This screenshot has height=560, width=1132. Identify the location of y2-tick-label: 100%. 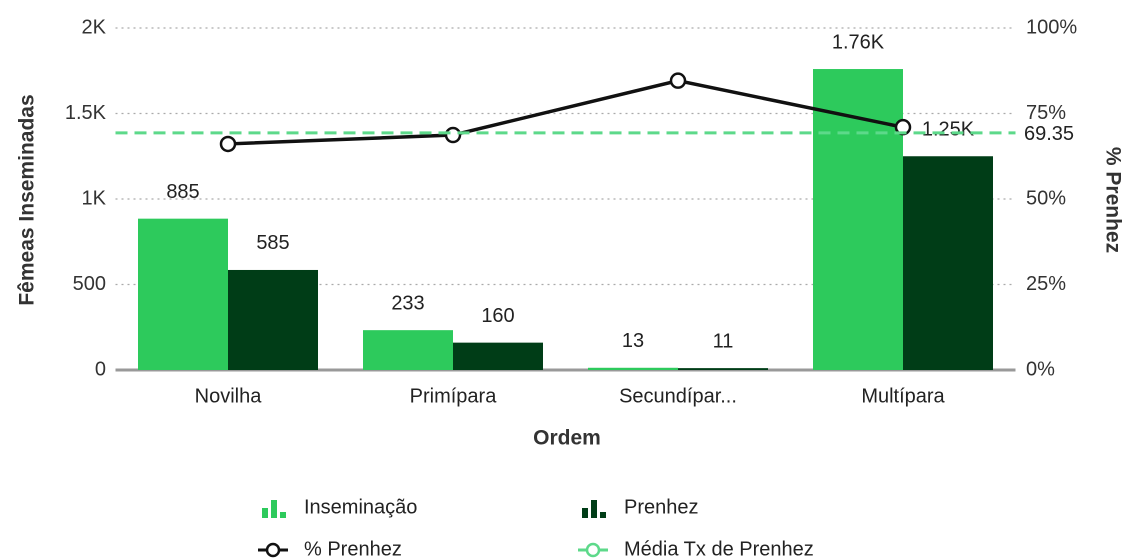
(1051, 27).